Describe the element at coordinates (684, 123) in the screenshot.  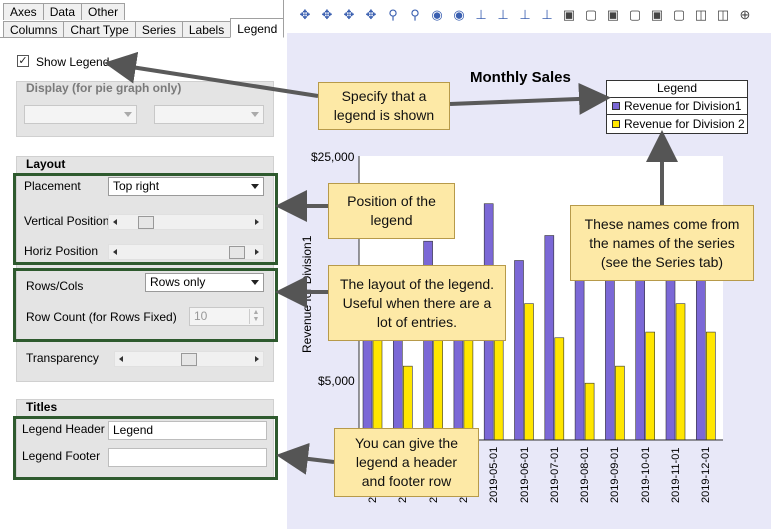
I see `legend-entry-label: Revenue for Division 2` at that location.